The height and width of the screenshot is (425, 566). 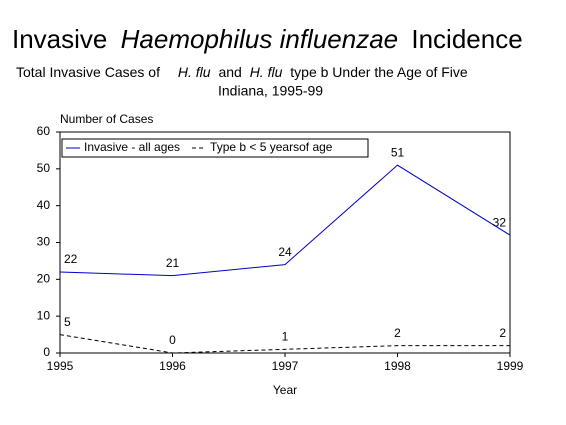 What do you see at coordinates (46, 352) in the screenshot?
I see `y-tick-label: 0` at bounding box center [46, 352].